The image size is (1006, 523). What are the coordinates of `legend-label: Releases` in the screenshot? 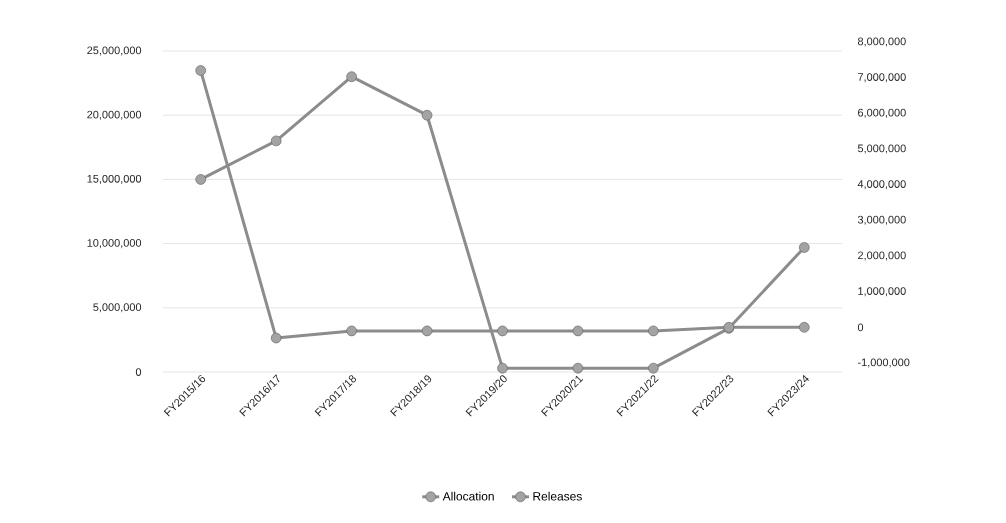 It's located at (557, 496).